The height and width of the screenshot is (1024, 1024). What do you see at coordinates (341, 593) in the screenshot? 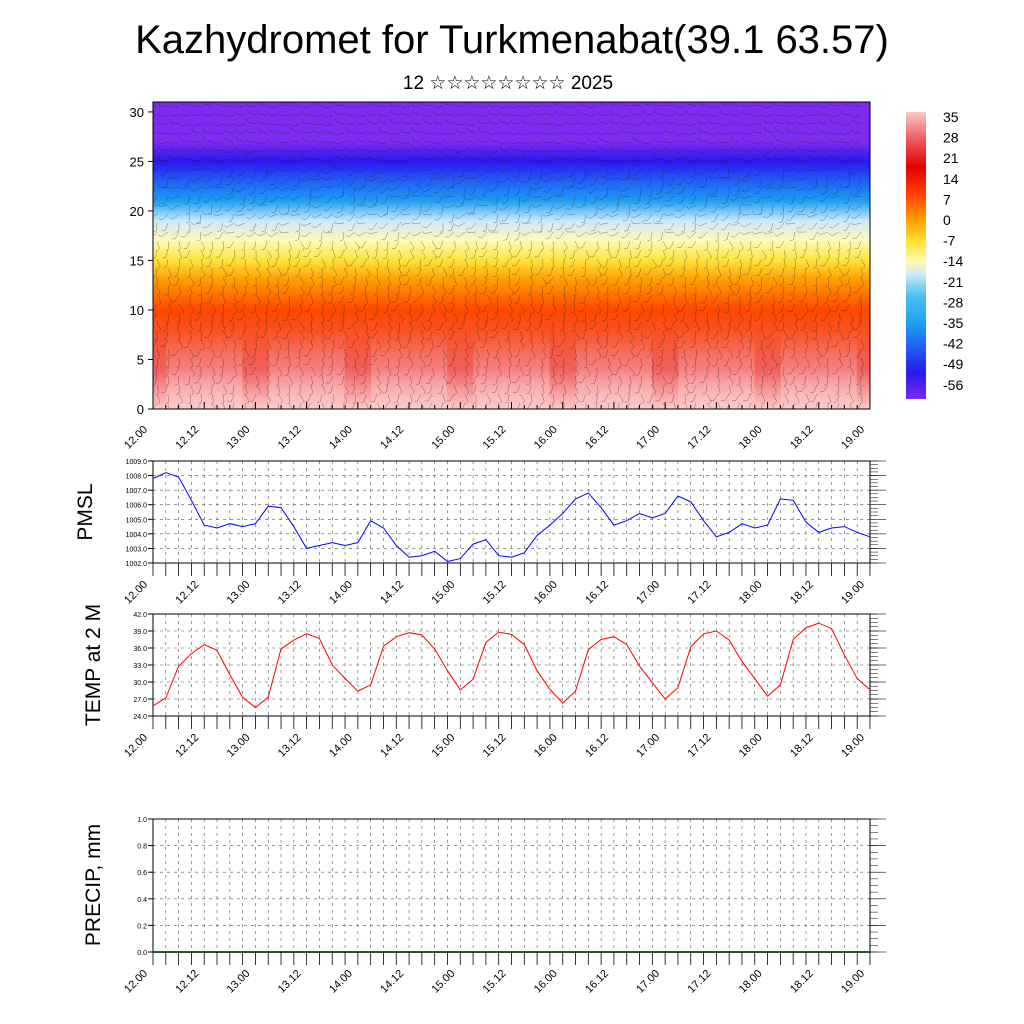
I see `pmsl-tick-label: 14.00` at bounding box center [341, 593].